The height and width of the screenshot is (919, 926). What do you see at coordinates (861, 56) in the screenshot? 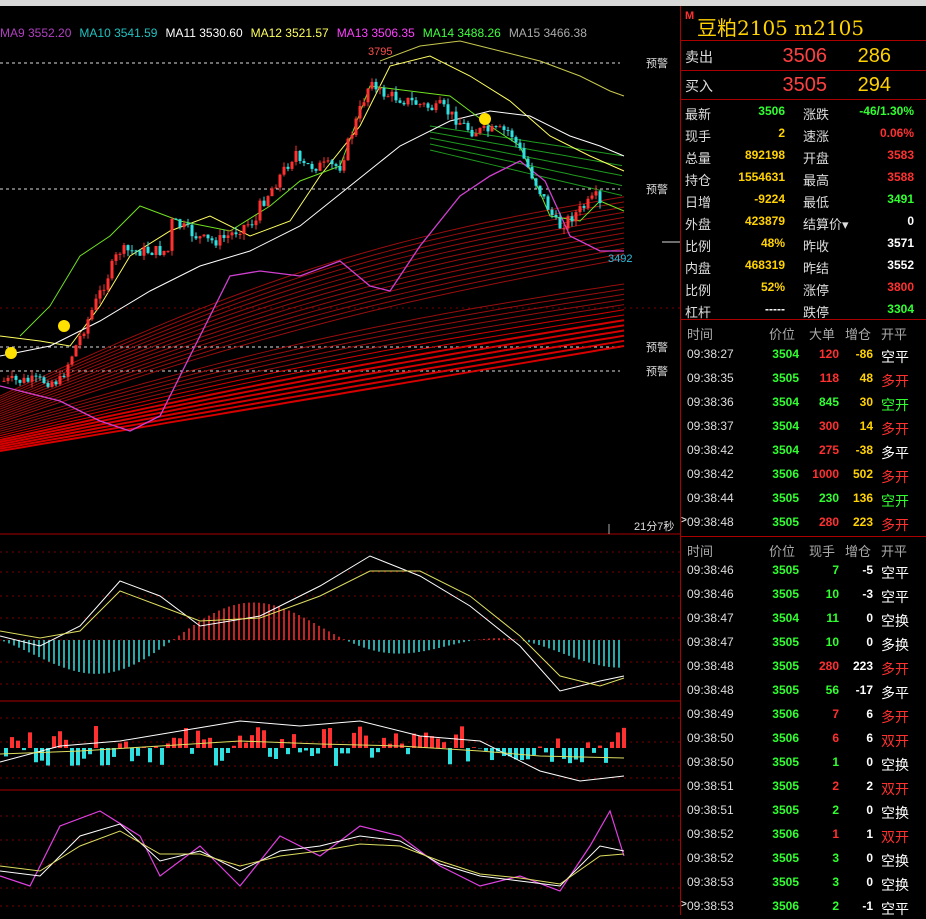
I see `ask-volume: 286` at bounding box center [861, 56].